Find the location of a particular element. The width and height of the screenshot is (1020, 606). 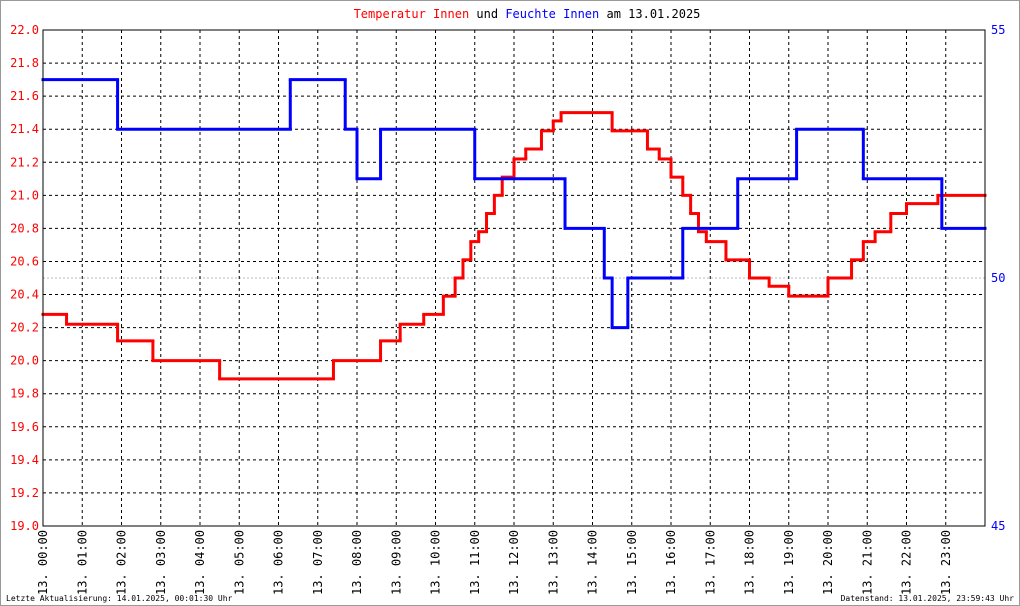

y-tick-label: 22.0 is located at coordinates (24, 30).